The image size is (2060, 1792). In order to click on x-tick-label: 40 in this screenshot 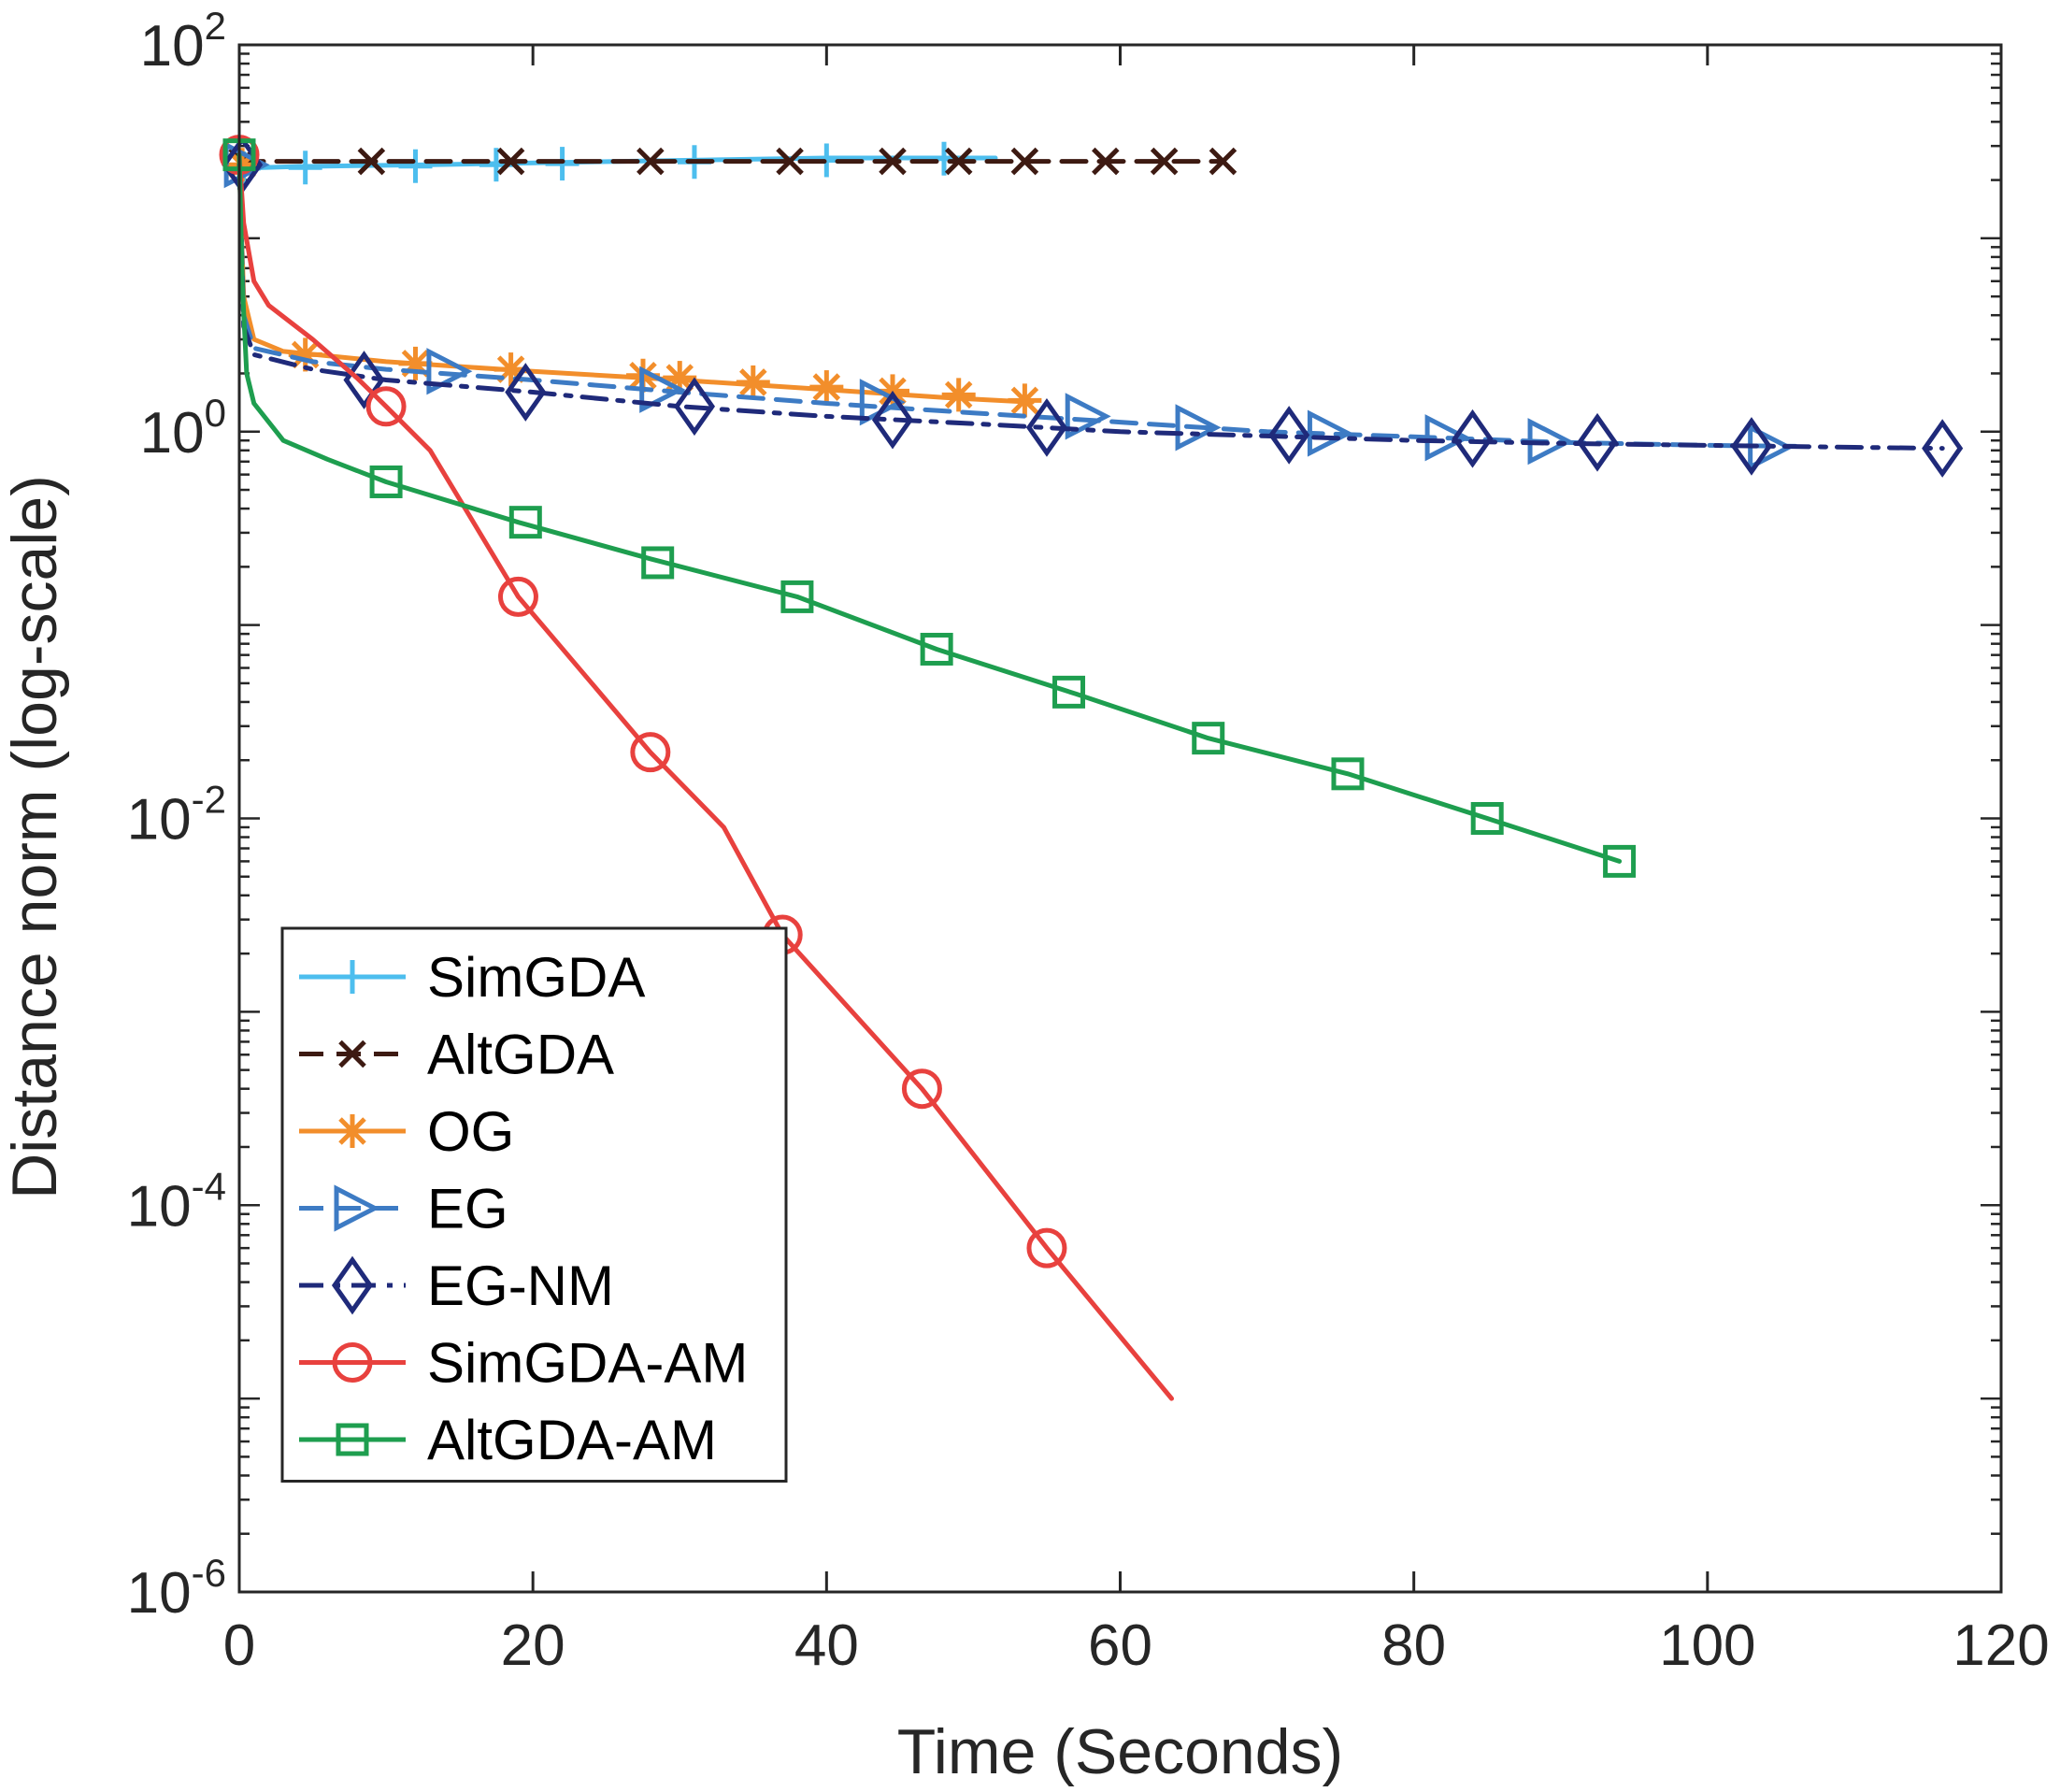, I will do `click(826, 1645)`.